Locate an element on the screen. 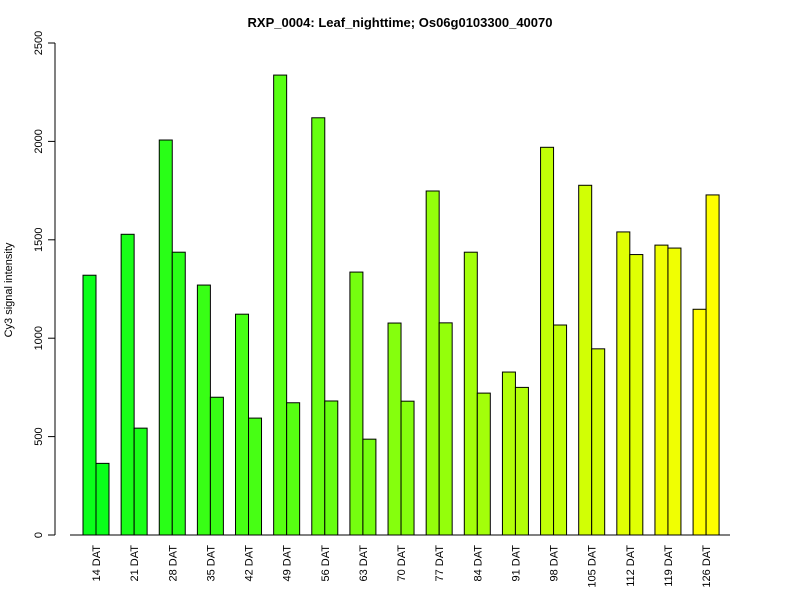 The height and width of the screenshot is (605, 800). x-tick-label: 98 DAT is located at coordinates (555, 563).